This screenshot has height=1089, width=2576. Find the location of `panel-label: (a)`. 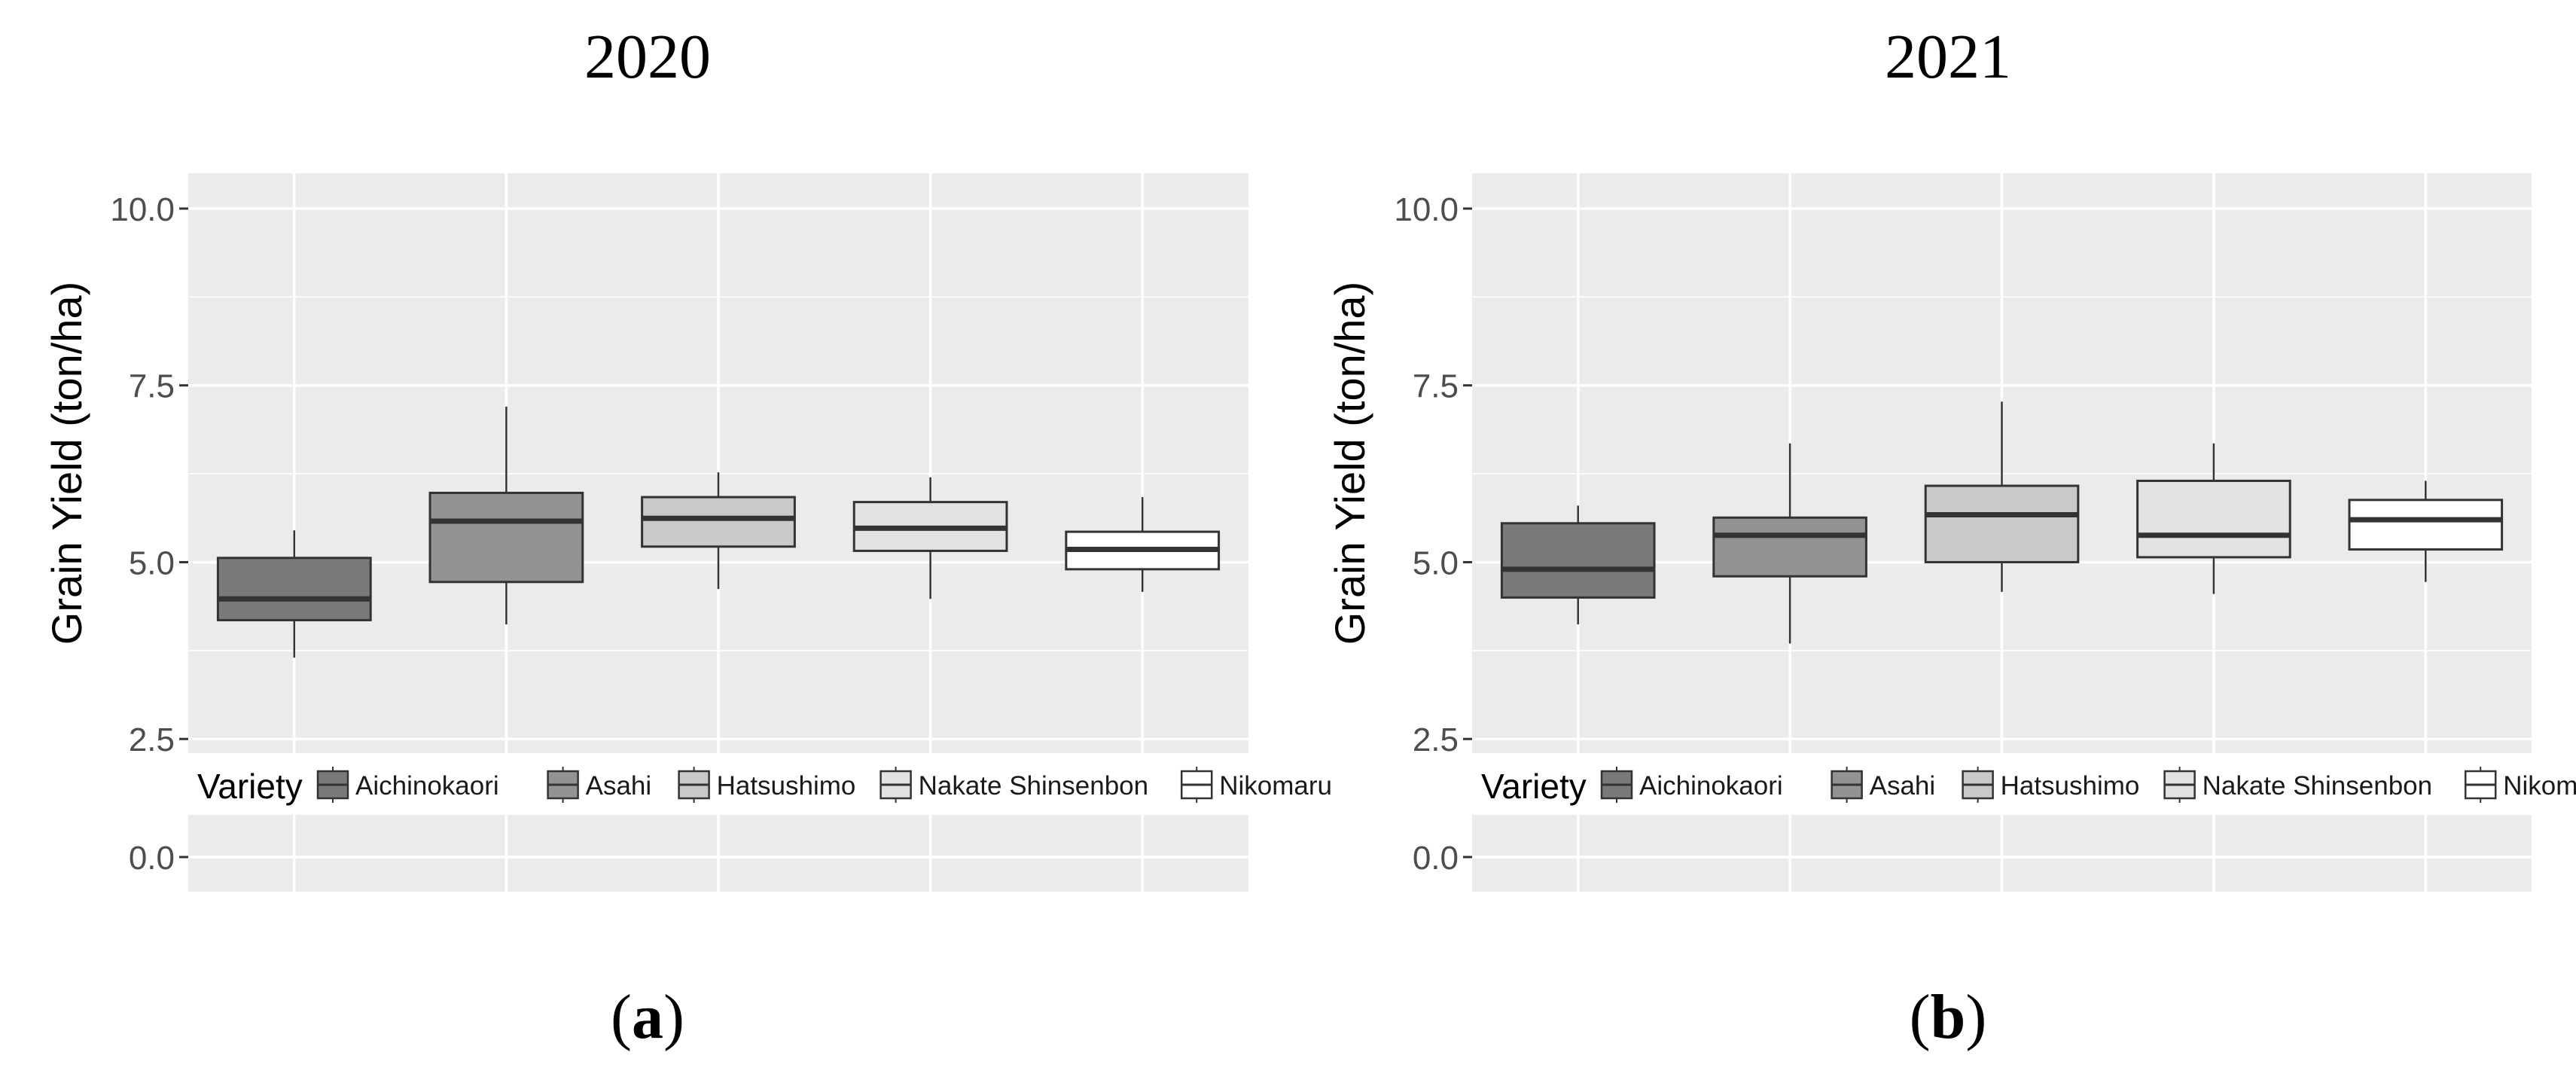

panel-label: (a) is located at coordinates (647, 1017).